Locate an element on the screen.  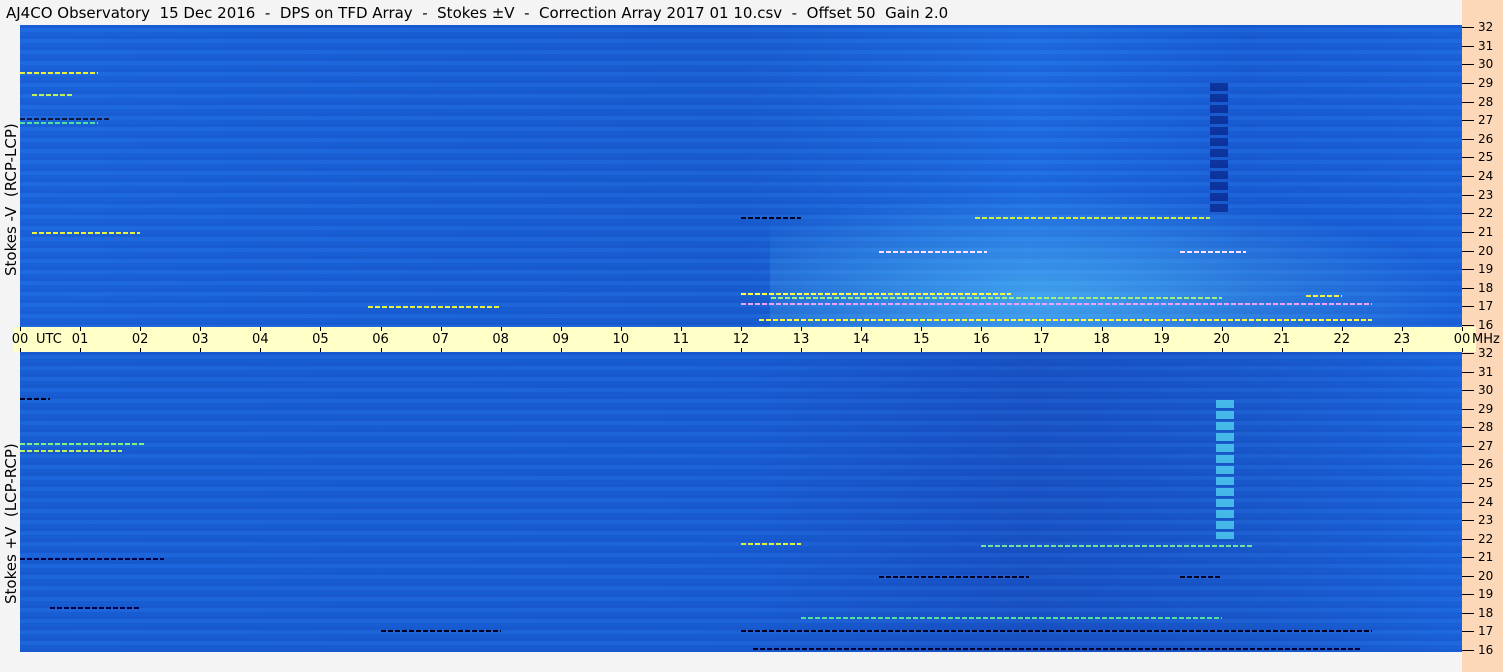
utc-label: UTC is located at coordinates (49, 339).